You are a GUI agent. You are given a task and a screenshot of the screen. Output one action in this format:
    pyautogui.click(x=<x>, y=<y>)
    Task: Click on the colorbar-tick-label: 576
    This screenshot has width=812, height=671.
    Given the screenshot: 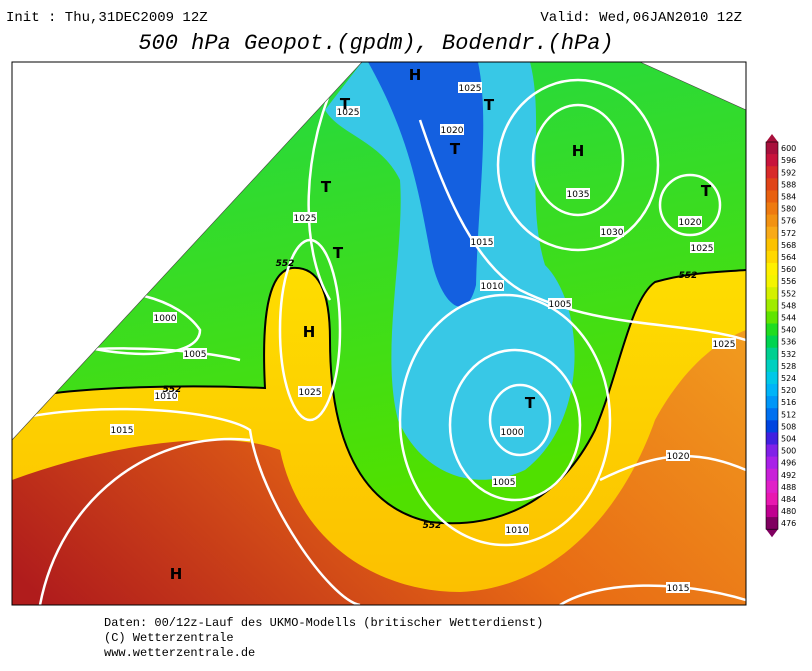 What is the action you would take?
    pyautogui.click(x=788, y=221)
    